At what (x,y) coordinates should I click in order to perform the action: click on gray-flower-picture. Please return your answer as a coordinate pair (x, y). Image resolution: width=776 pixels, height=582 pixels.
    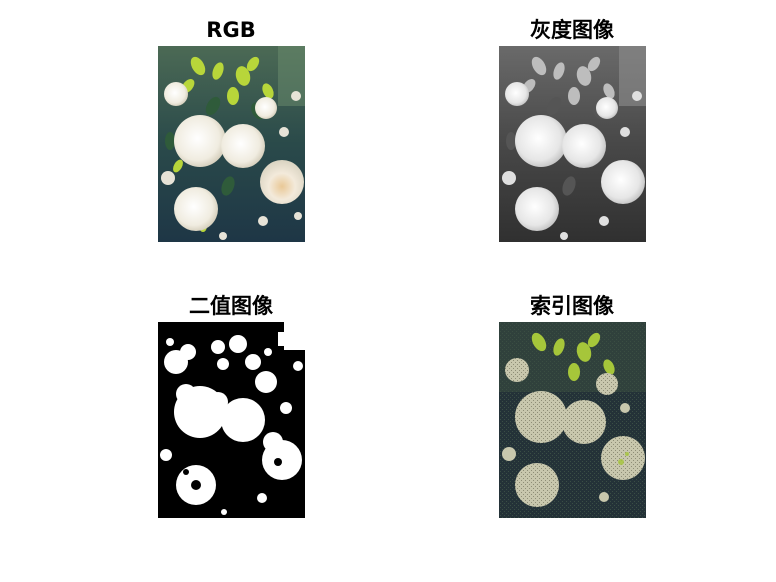
    Looking at the image, I should click on (572, 144).